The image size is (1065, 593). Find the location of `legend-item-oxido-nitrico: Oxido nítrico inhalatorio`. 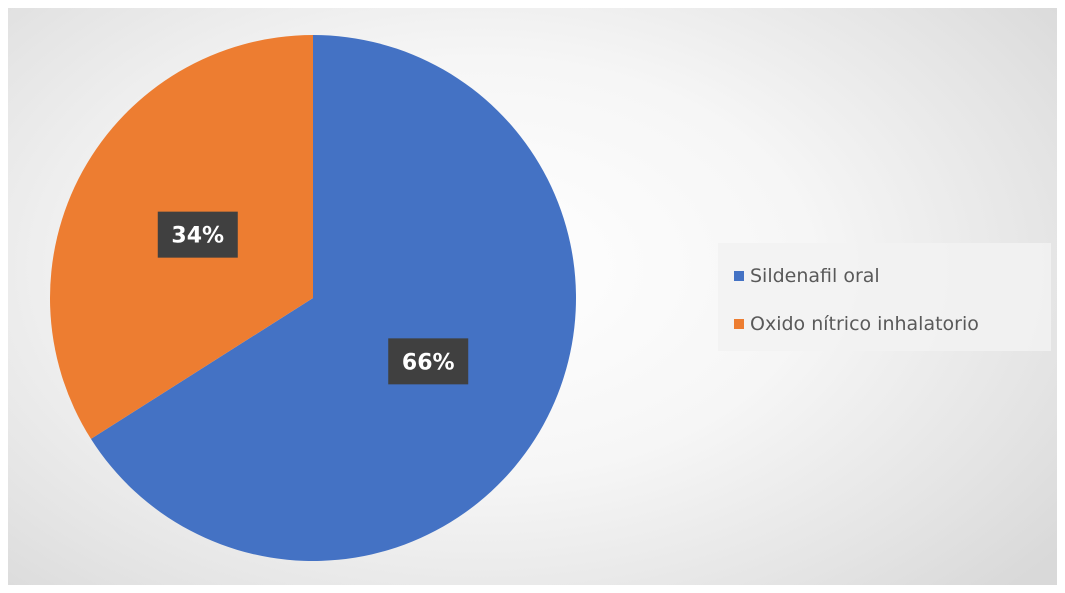

legend-item-oxido-nitrico: Oxido nítrico inhalatorio is located at coordinates (856, 324).